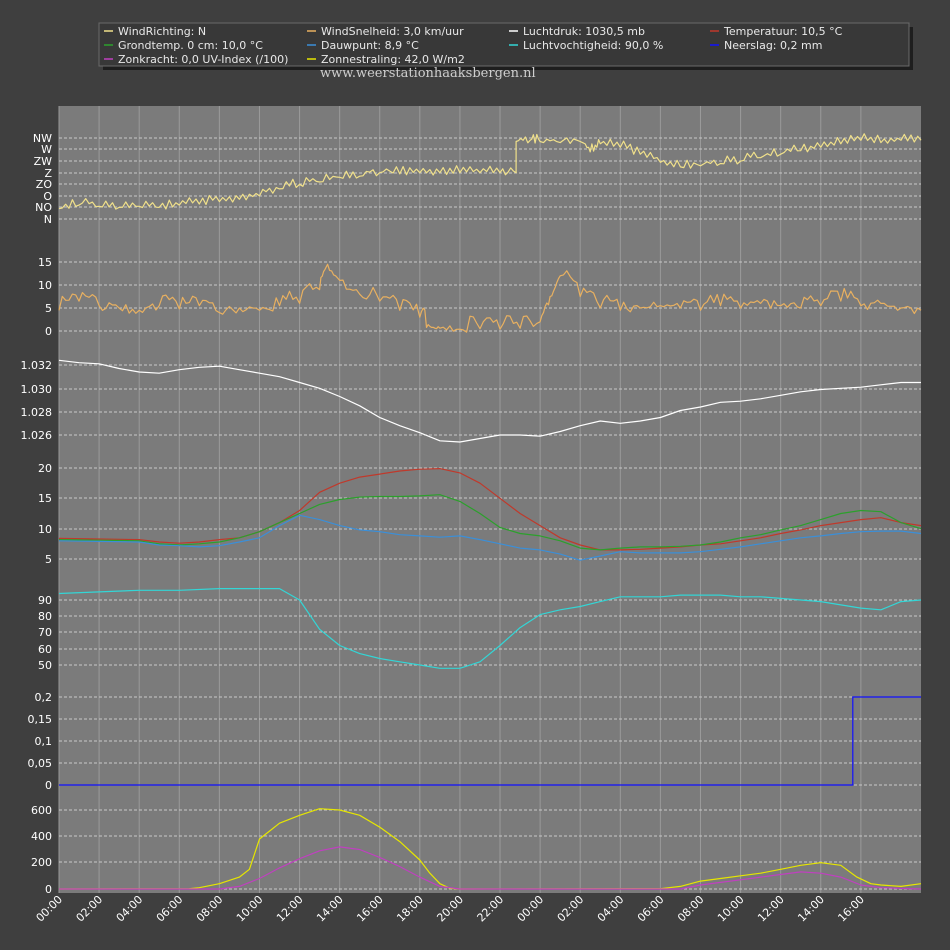  I want to click on y-tick-label: 60, so click(45, 649).